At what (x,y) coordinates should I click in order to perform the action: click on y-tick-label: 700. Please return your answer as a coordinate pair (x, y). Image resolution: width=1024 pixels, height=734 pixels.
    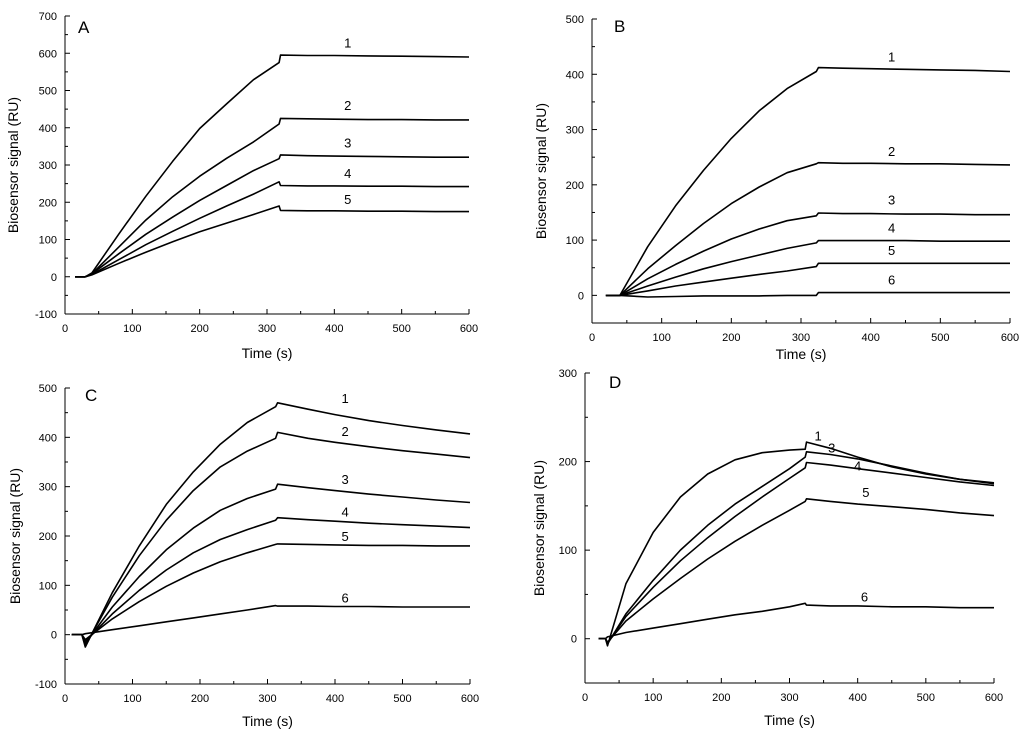
    Looking at the image, I should click on (48, 17).